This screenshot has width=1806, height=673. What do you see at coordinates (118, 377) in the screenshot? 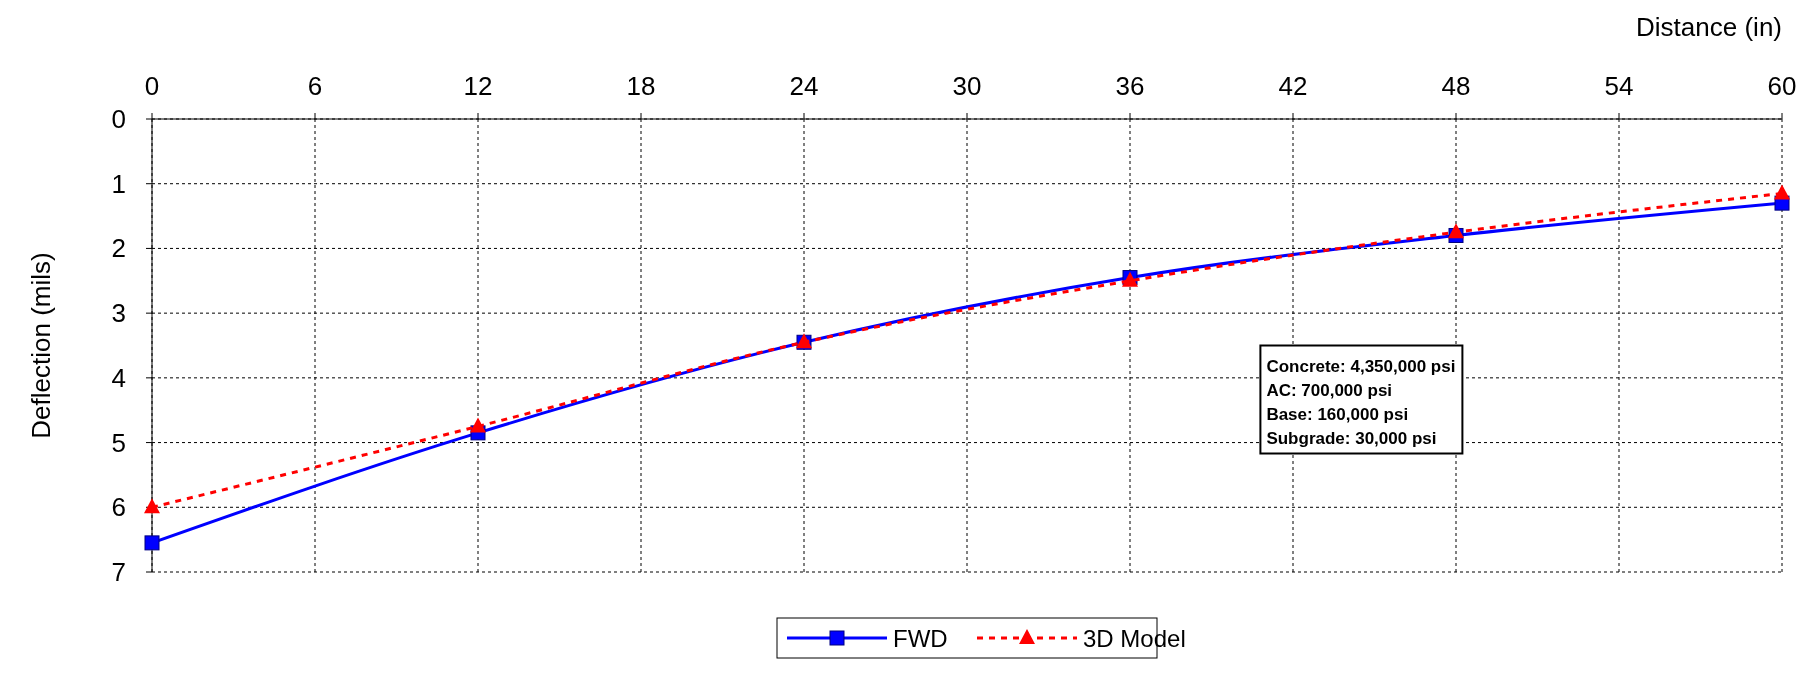
I see `y-tick-label: 4` at bounding box center [118, 377].